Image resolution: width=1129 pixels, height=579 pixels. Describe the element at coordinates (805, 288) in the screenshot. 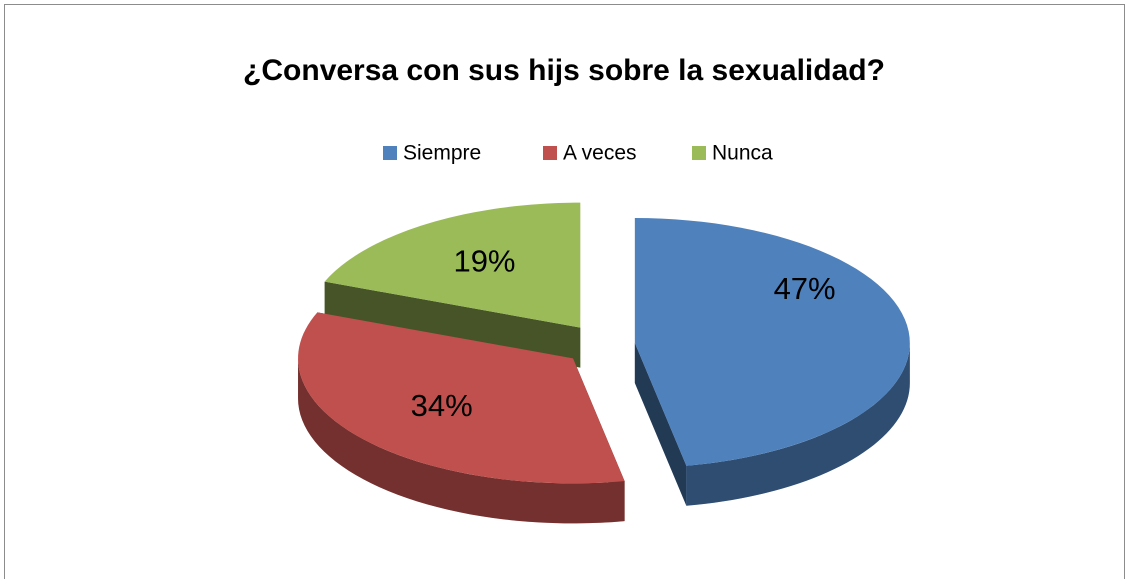

I see `data-label: 47%` at that location.